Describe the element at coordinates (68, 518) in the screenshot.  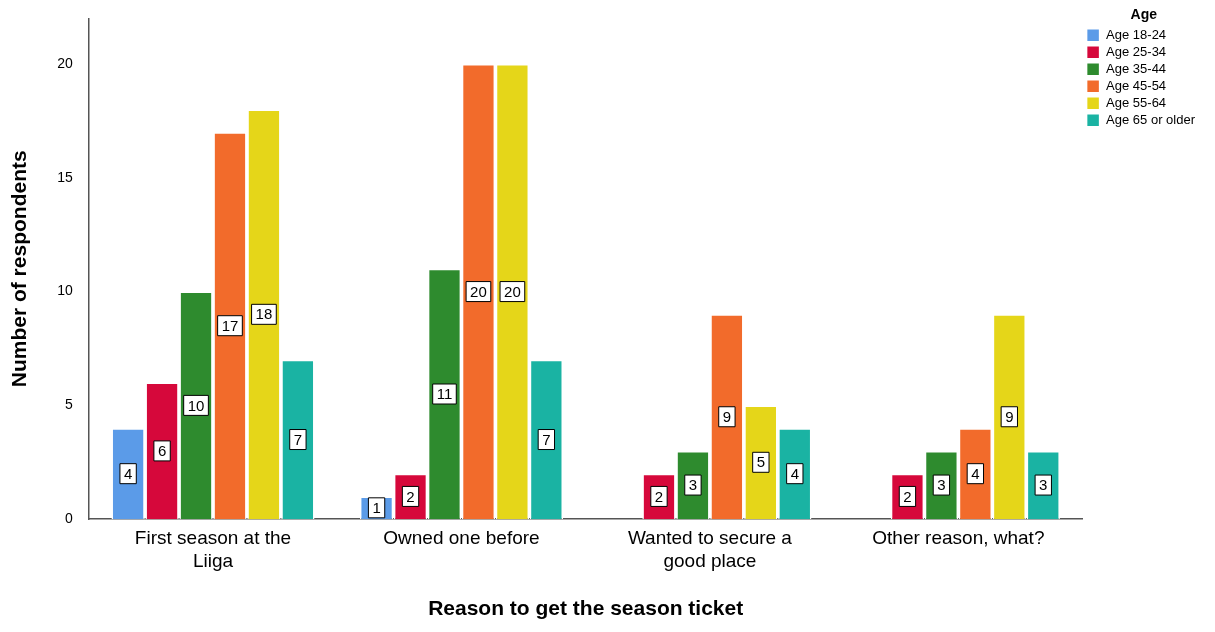
I see `y-tick-label: 0` at that location.